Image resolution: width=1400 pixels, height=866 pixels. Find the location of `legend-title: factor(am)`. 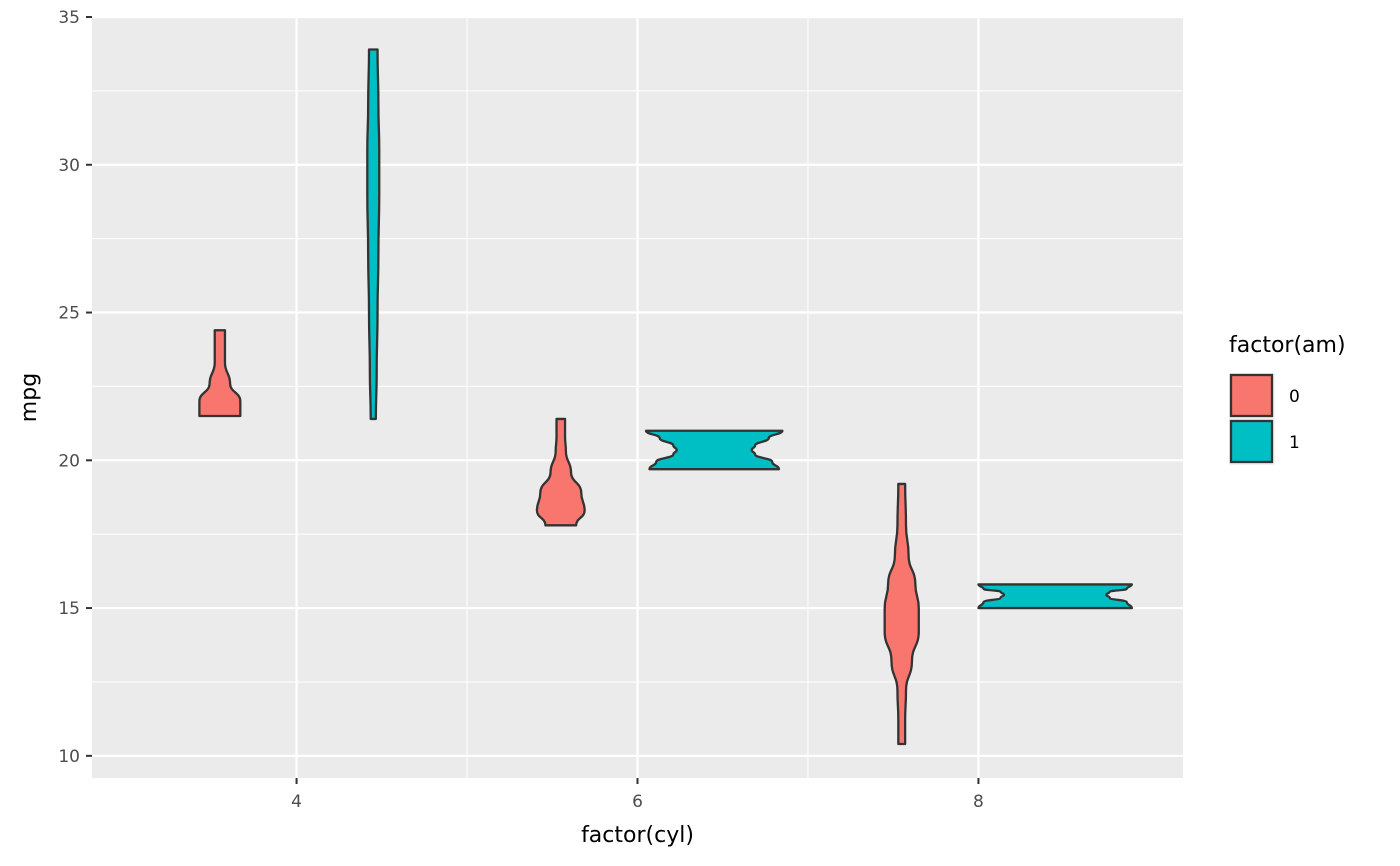

legend-title: factor(am) is located at coordinates (1287, 345).